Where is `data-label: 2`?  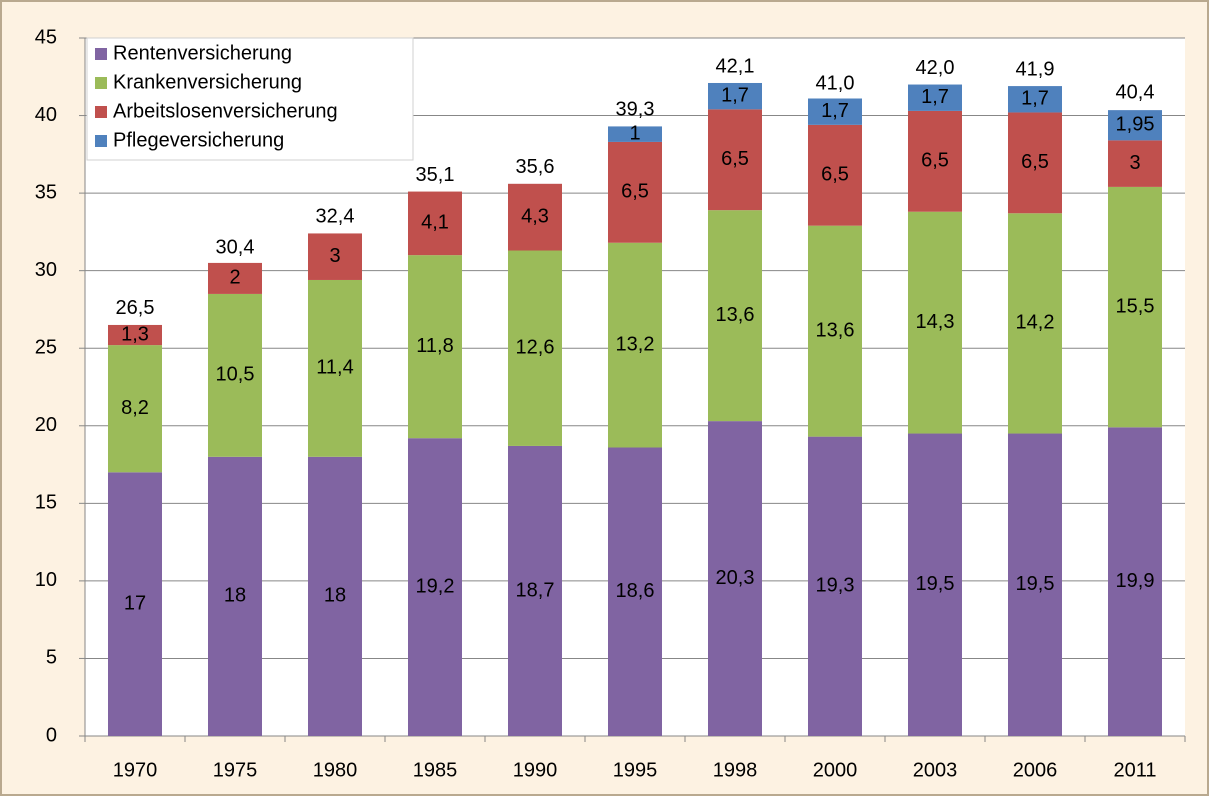 data-label: 2 is located at coordinates (234, 278).